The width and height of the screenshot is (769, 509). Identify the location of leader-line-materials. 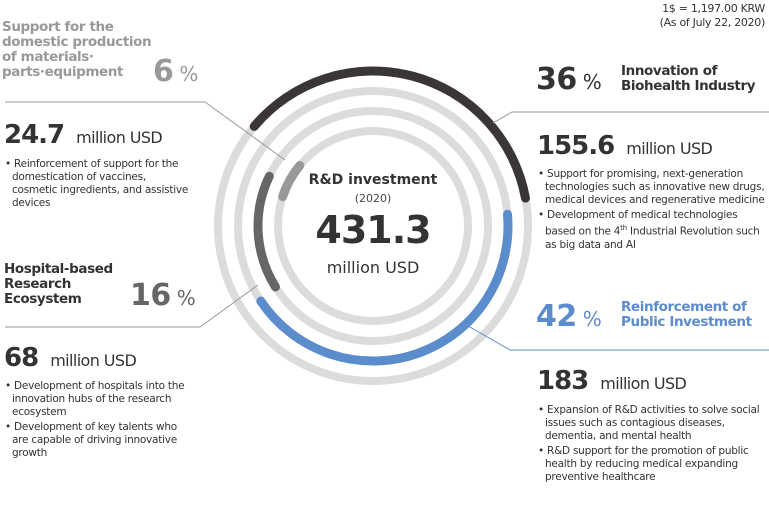
(145, 131).